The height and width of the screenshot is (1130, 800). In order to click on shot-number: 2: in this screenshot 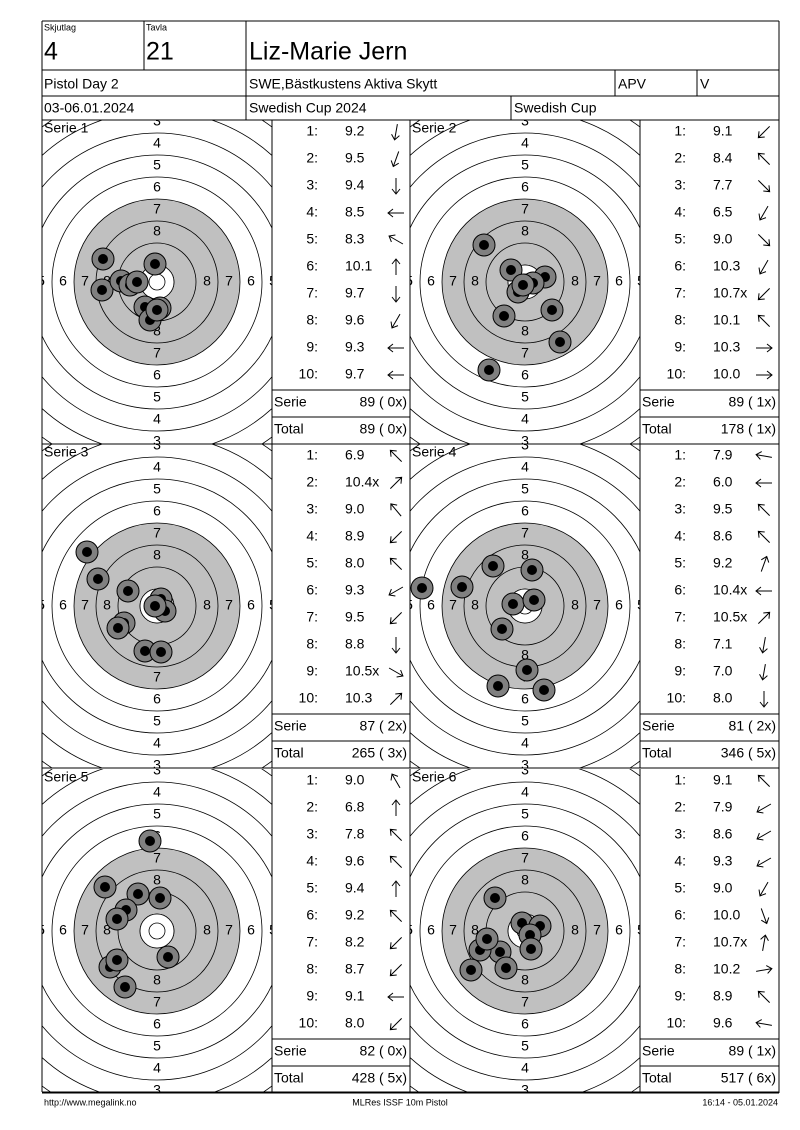, I will do `click(312, 158)`.